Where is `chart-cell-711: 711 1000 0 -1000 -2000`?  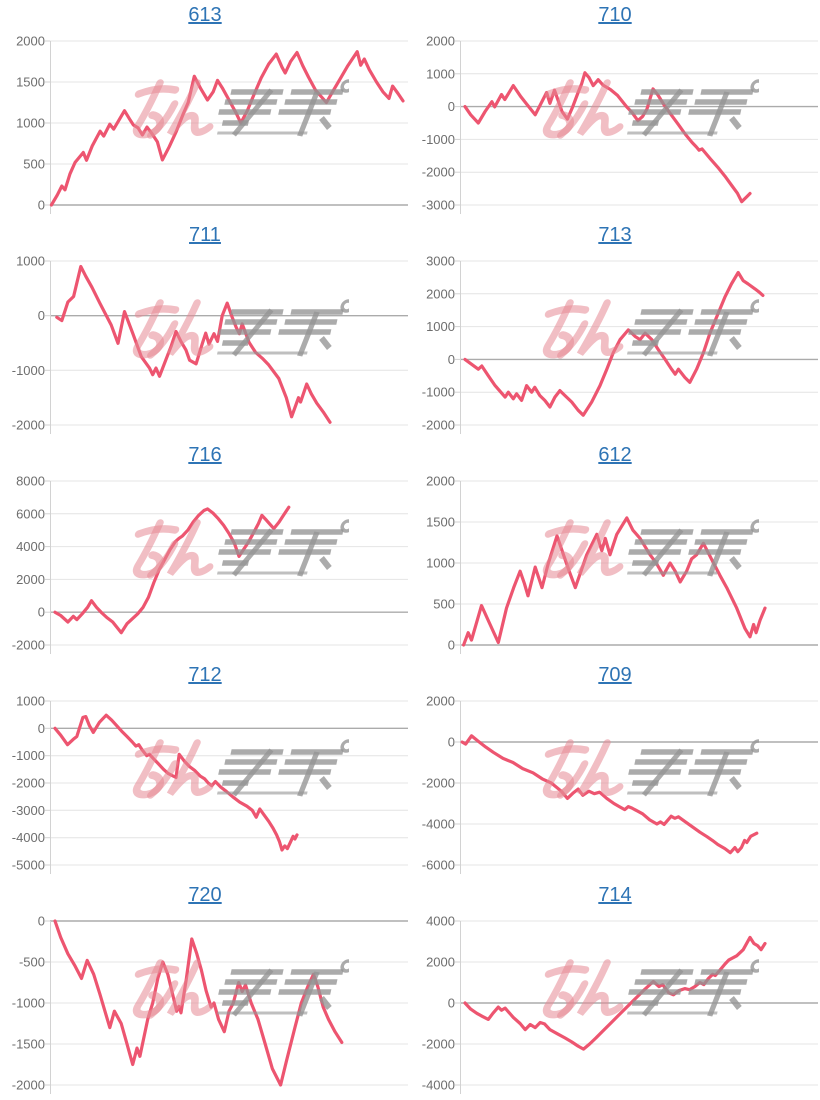
chart-cell-711: 711 1000 0 -1000 -2000 is located at coordinates (205, 330).